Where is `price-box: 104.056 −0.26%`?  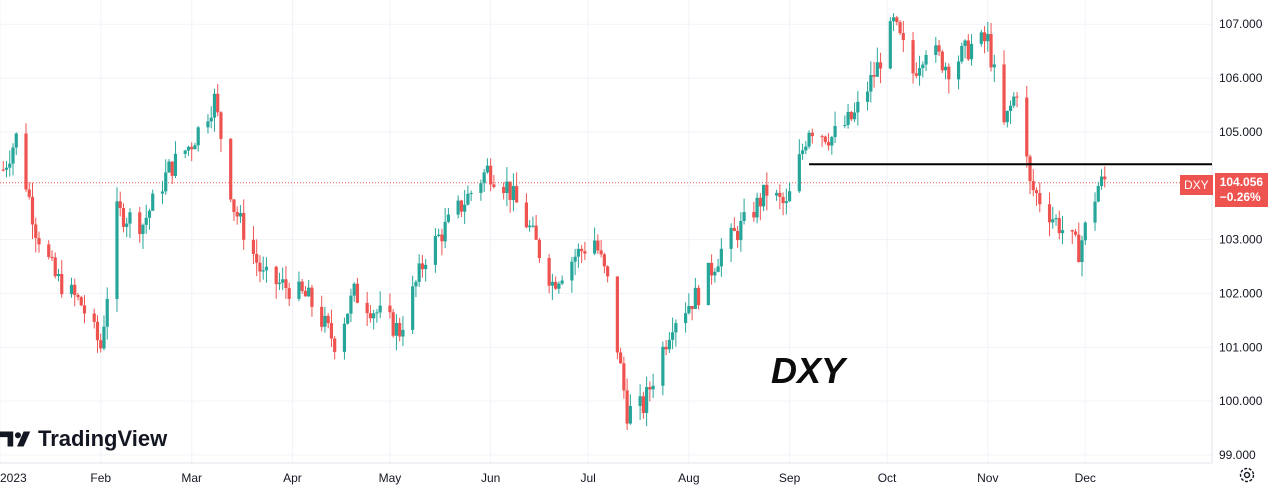
price-box: 104.056 −0.26% is located at coordinates (1241, 190).